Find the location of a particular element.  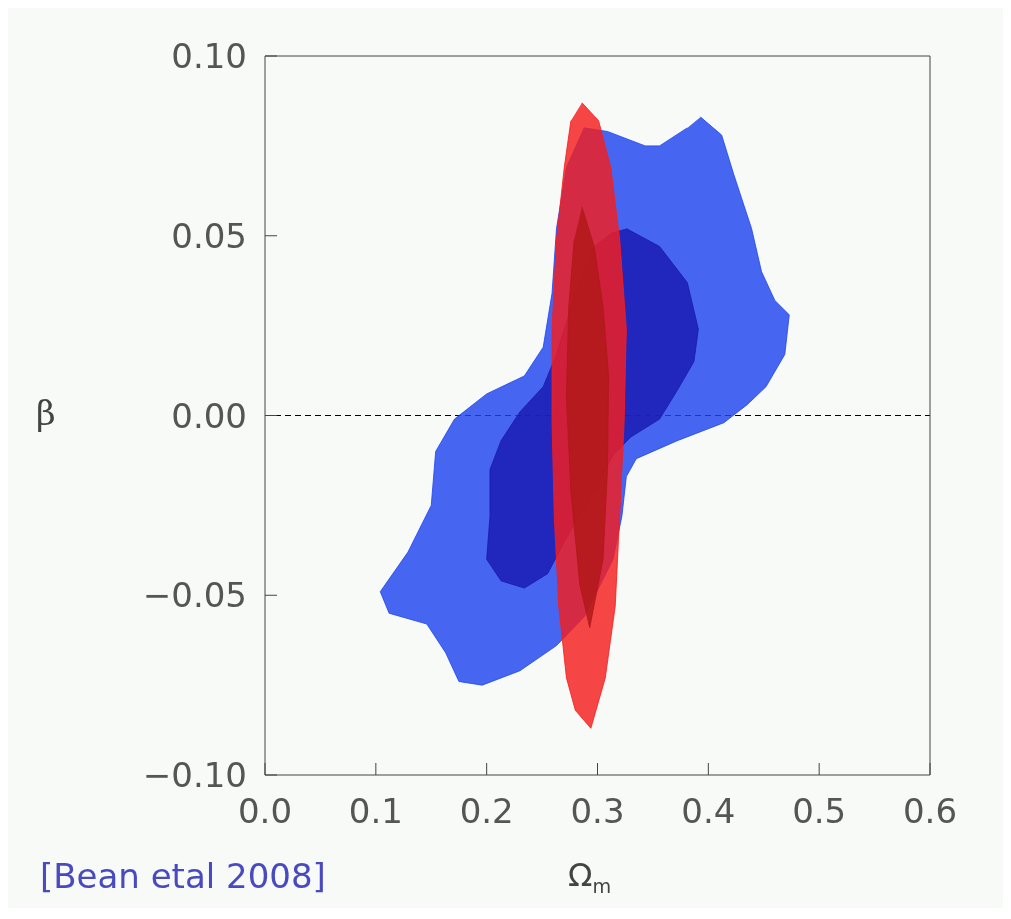

x-tick-label: 0.3 is located at coordinates (597, 811).